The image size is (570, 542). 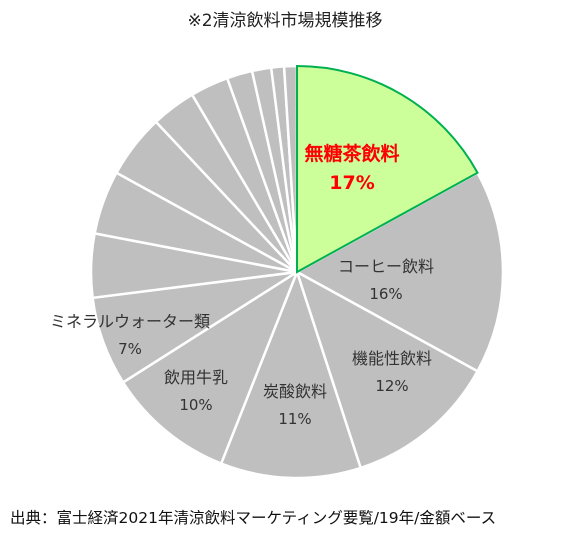 What do you see at coordinates (351, 183) in the screenshot?
I see `slice-value-label-1: 17%` at bounding box center [351, 183].